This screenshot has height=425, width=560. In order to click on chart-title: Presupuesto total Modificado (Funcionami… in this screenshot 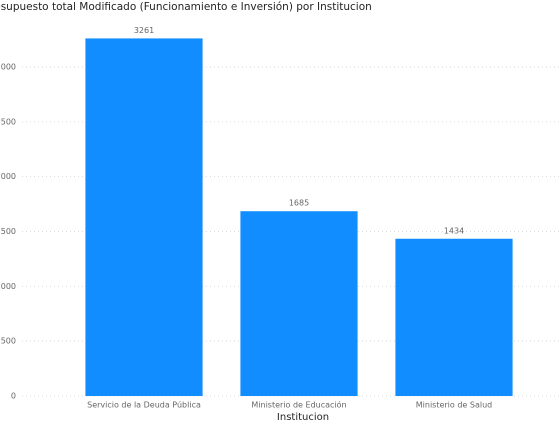, I will do `click(186, 7)`.